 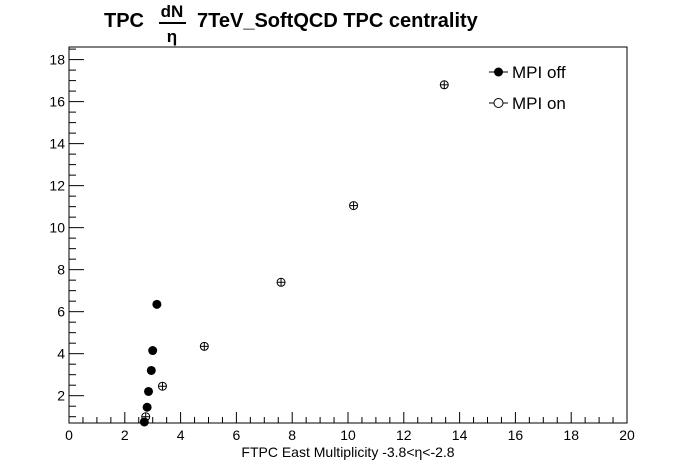 I want to click on x-tick-label: 8, so click(x=292, y=435).